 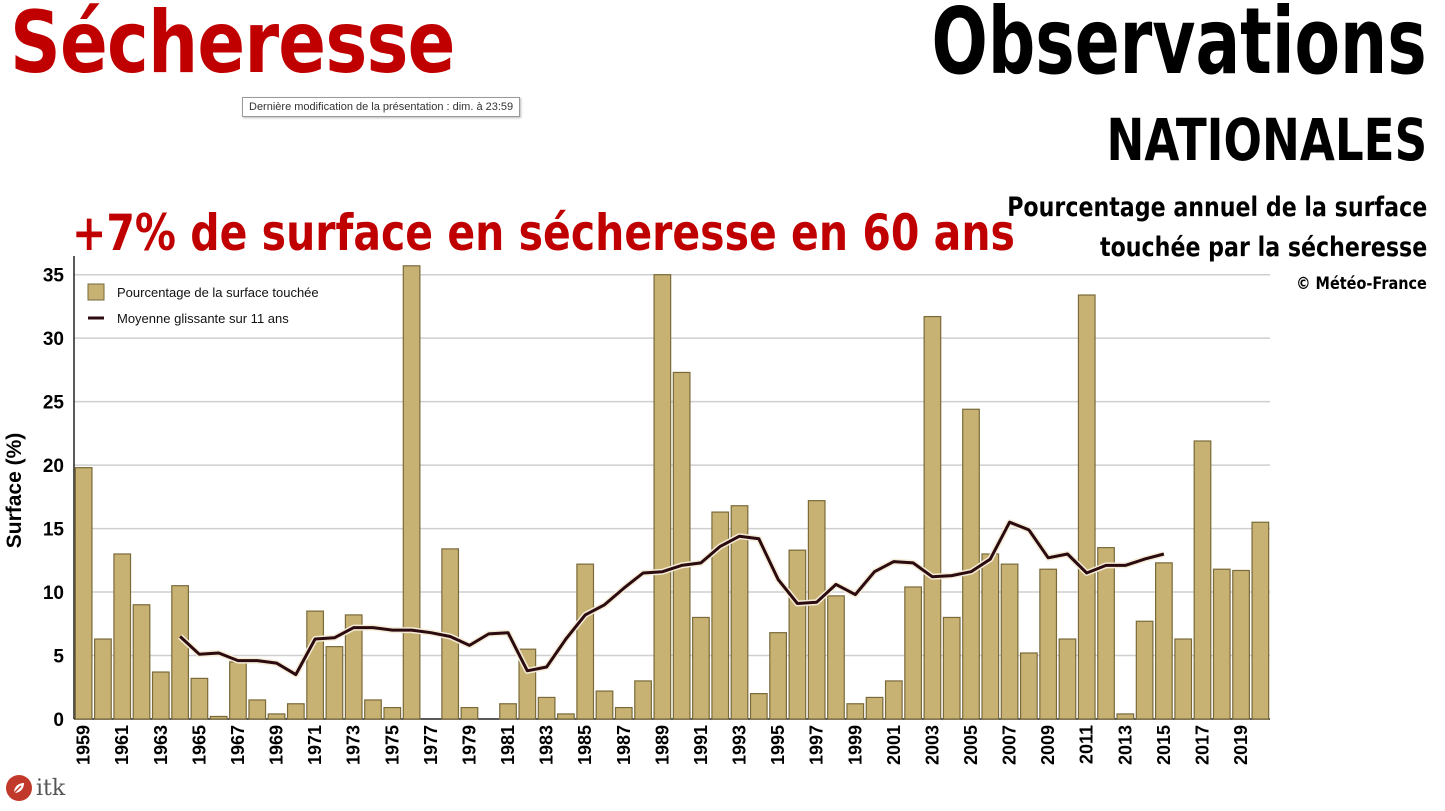 I want to click on legend-bar-swatch, so click(x=96, y=292).